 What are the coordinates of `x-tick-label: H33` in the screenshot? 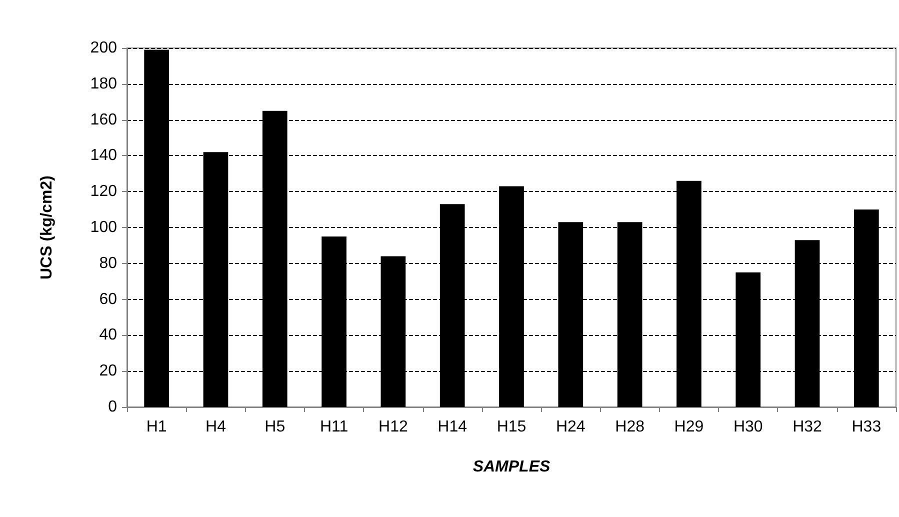 It's located at (867, 427).